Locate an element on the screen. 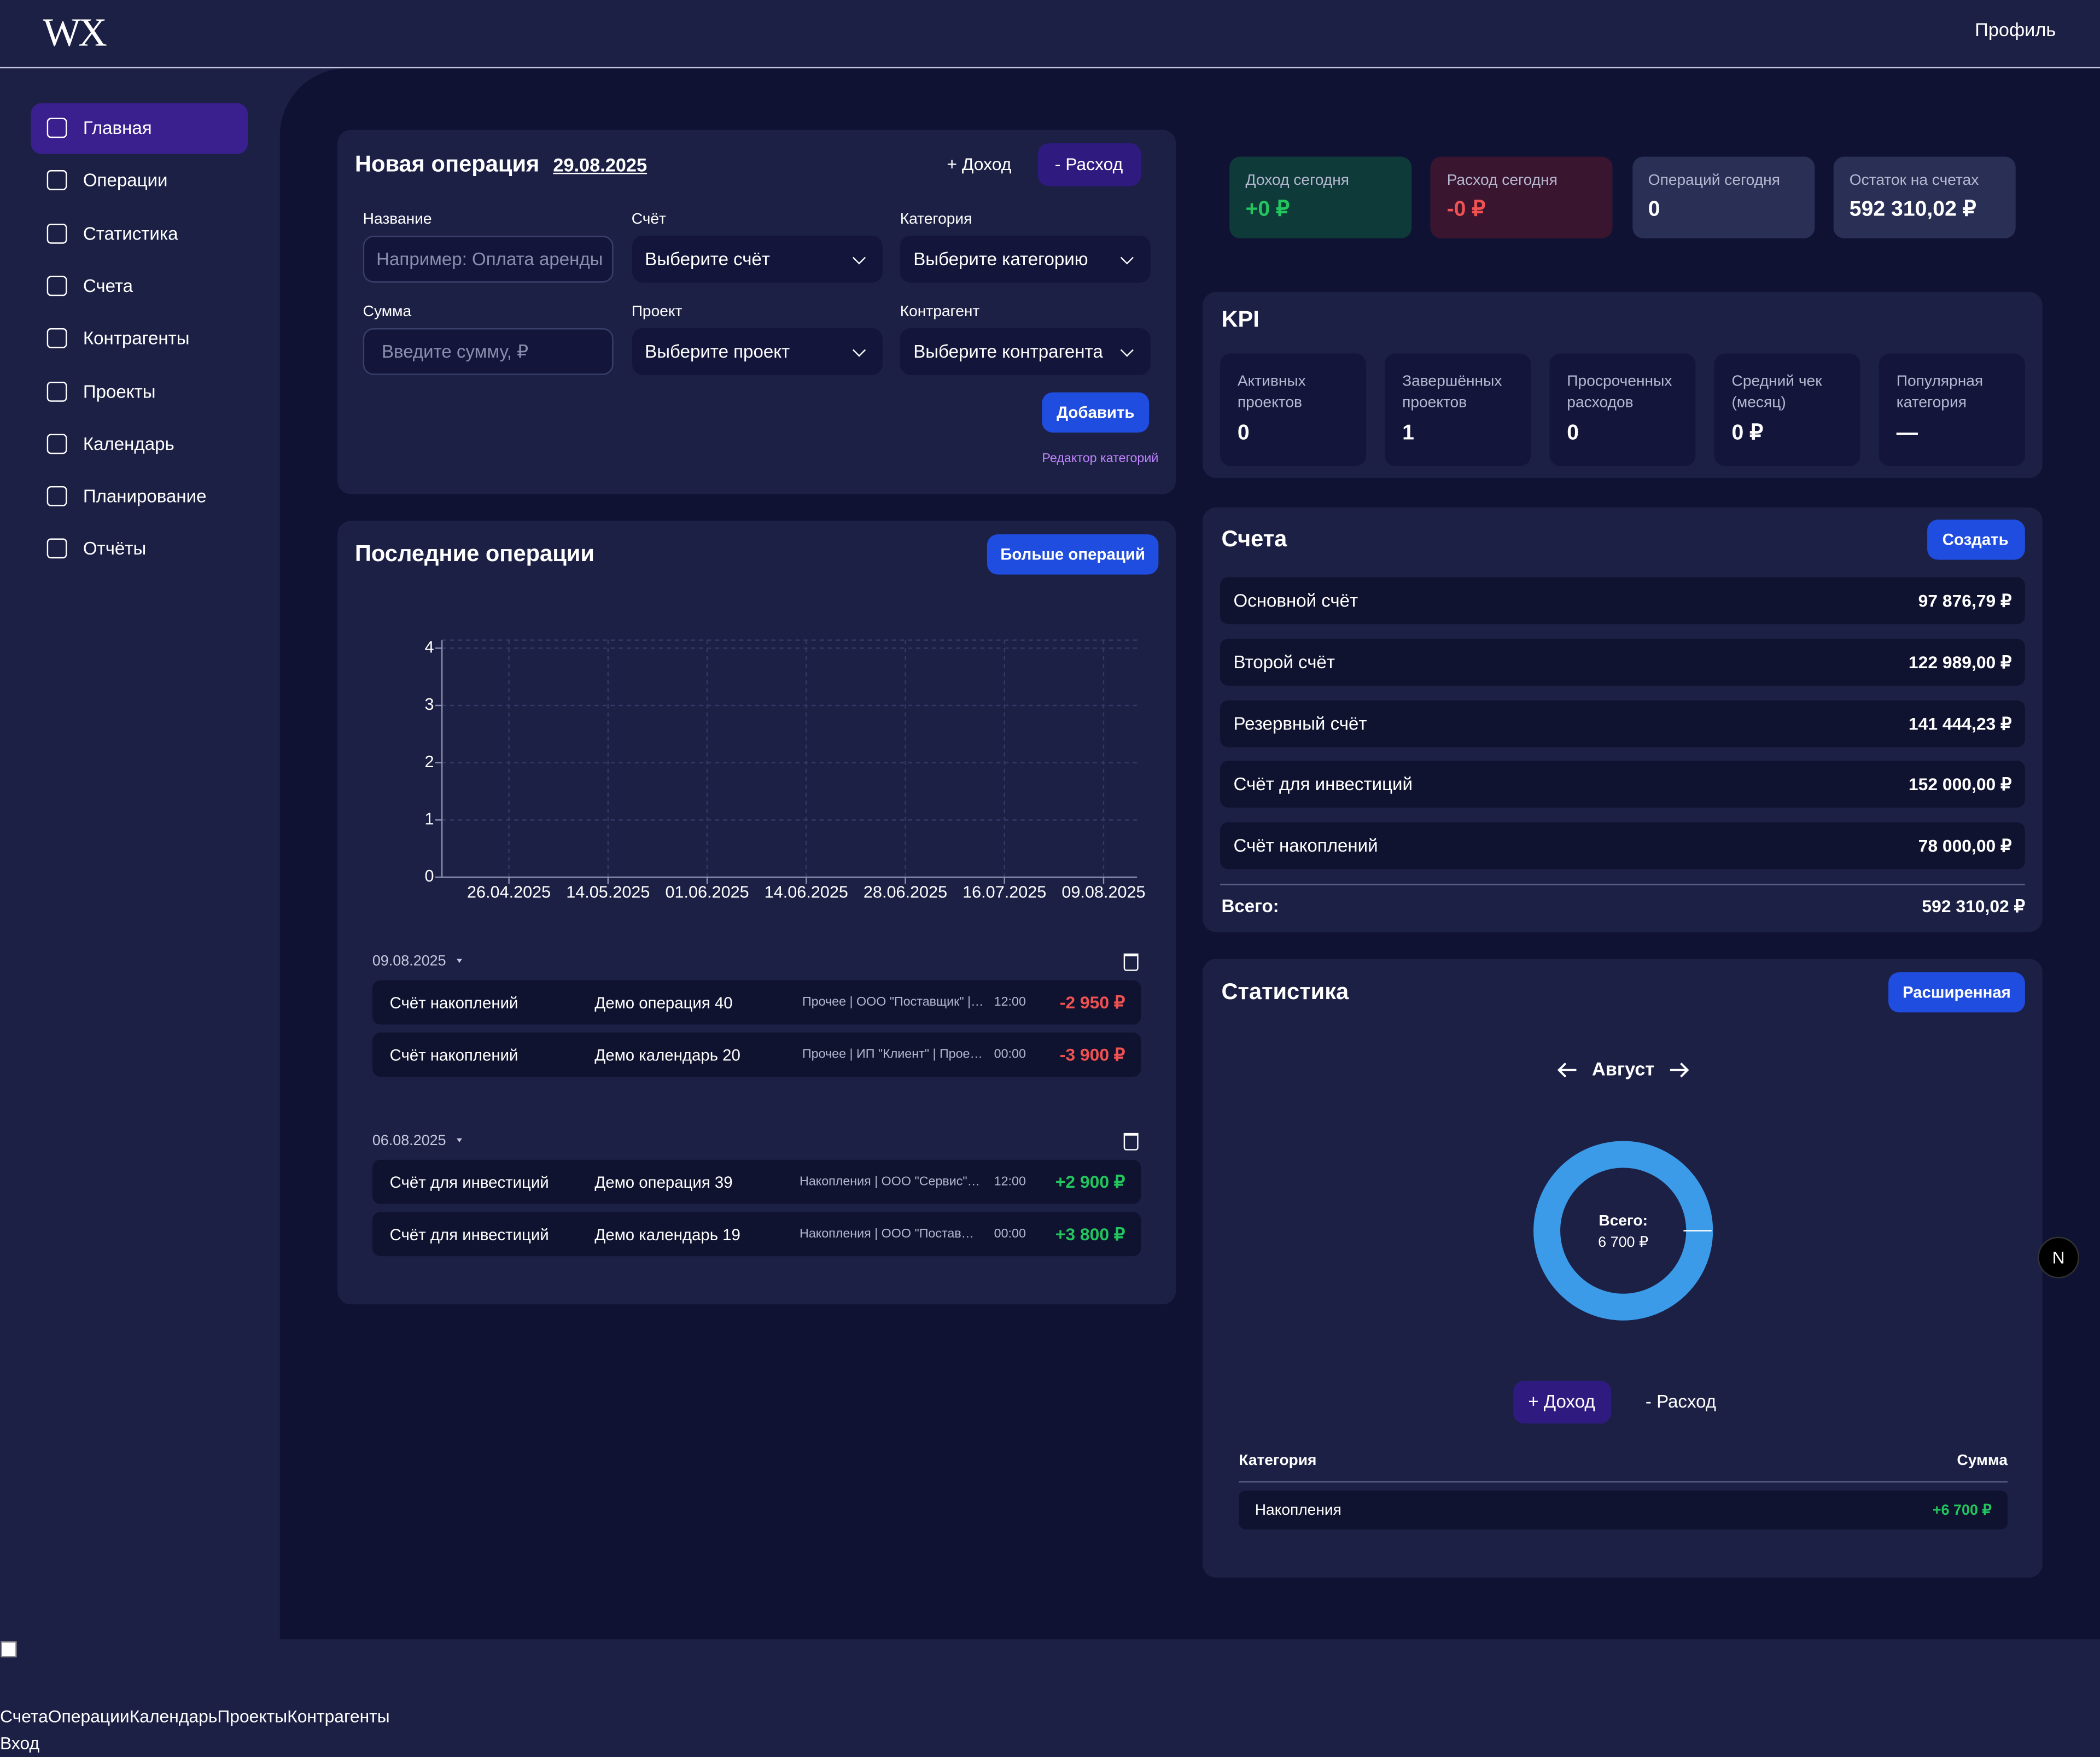  income-tab is located at coordinates (1562, 1402).